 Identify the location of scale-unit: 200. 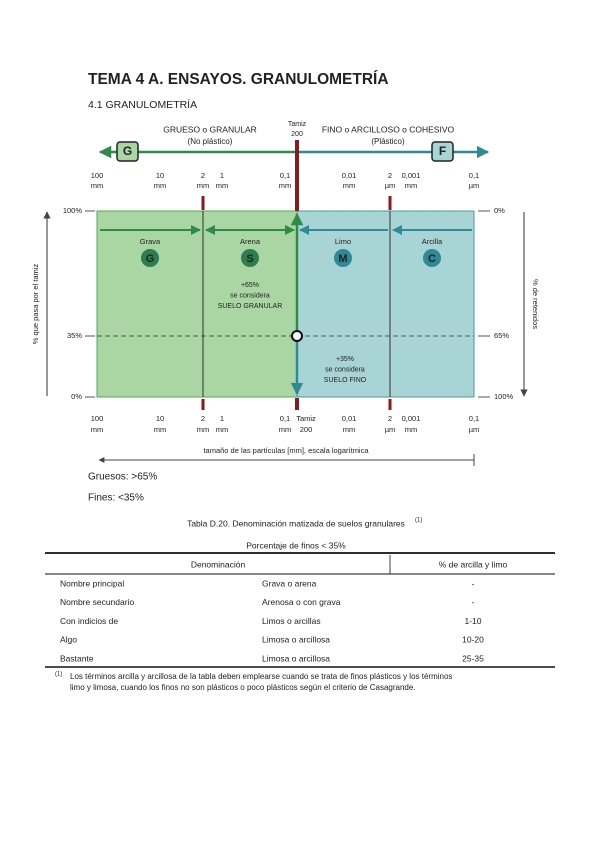
(306, 429).